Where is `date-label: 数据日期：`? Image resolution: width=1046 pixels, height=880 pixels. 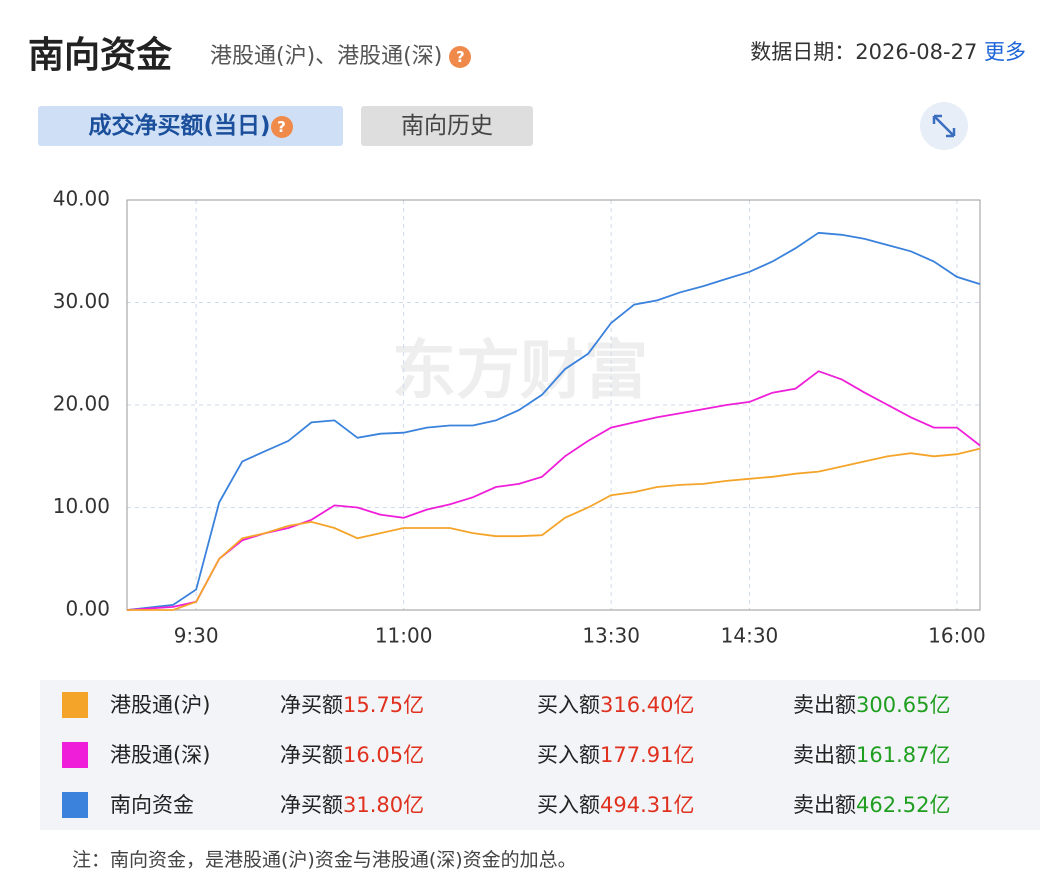 date-label: 数据日期： is located at coordinates (803, 52).